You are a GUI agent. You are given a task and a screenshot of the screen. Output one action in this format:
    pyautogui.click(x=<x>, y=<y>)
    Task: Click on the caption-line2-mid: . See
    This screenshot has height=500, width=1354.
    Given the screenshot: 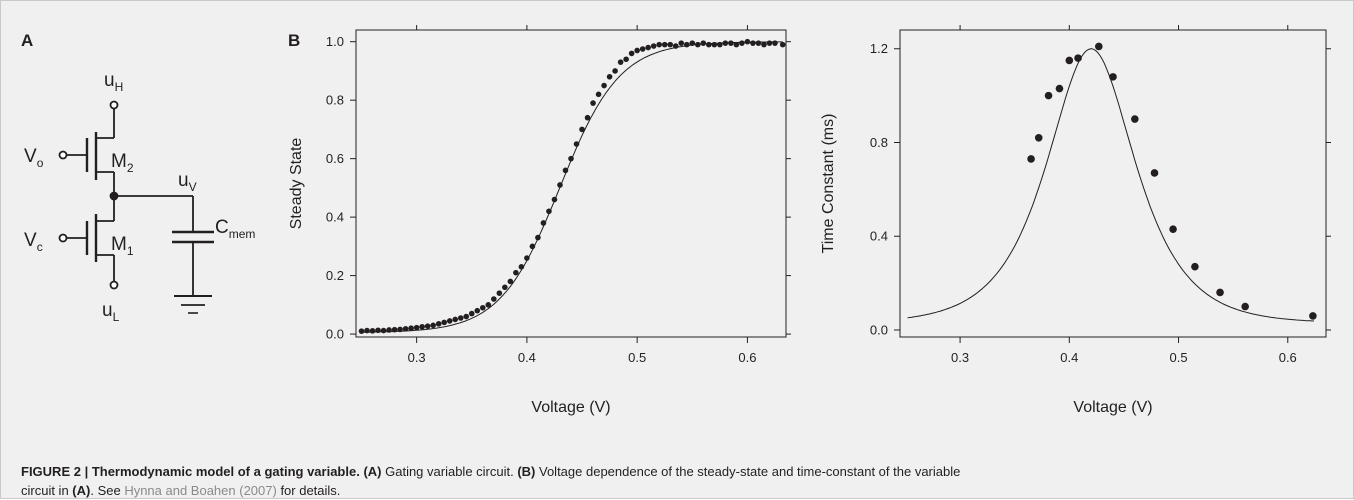 What is the action you would take?
    pyautogui.click(x=107, y=490)
    